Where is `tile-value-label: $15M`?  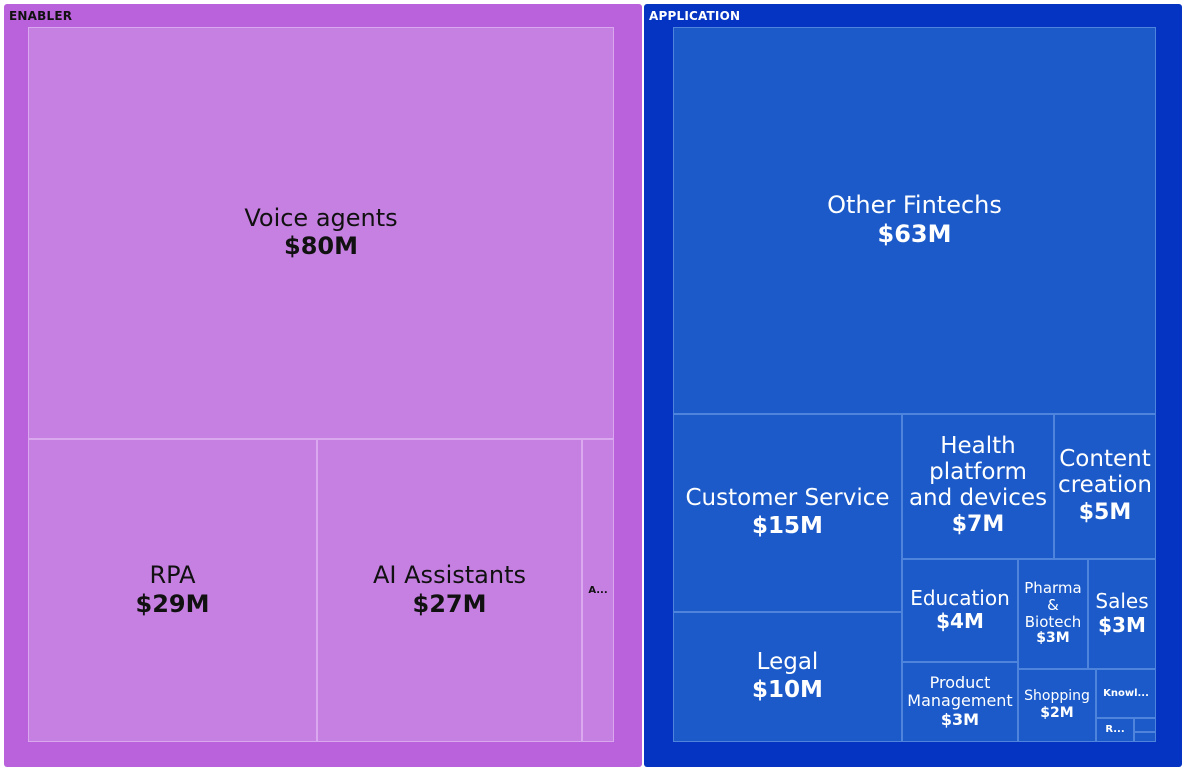
tile-value-label: $15M is located at coordinates (787, 525).